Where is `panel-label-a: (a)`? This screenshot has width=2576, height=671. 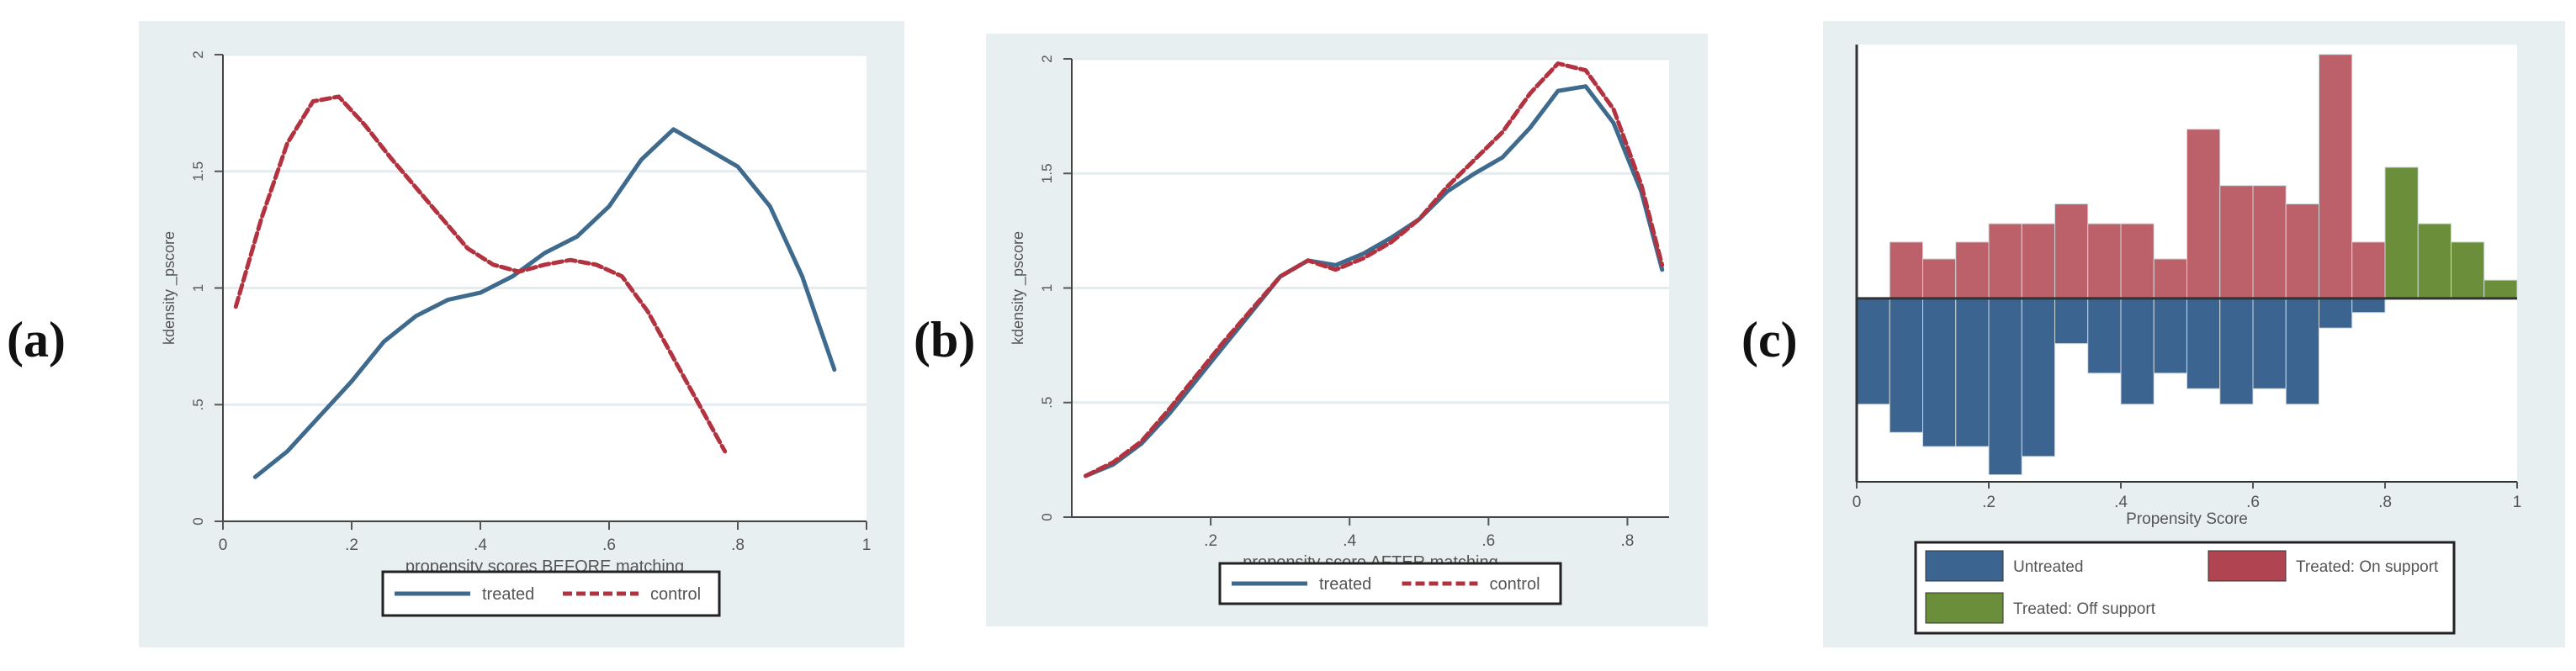 panel-label-a: (a) is located at coordinates (36, 339).